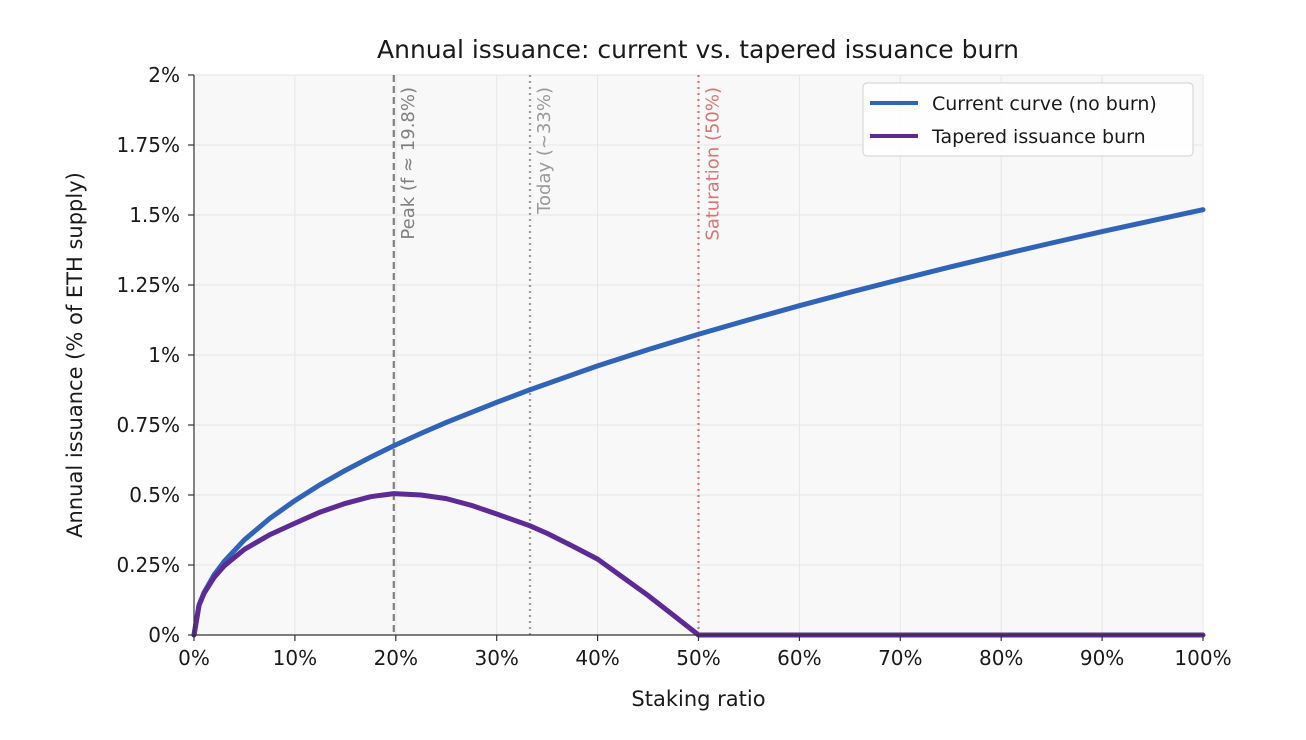 The width and height of the screenshot is (1306, 740). What do you see at coordinates (148, 565) in the screenshot?
I see `y-tick-label: 0.25%` at bounding box center [148, 565].